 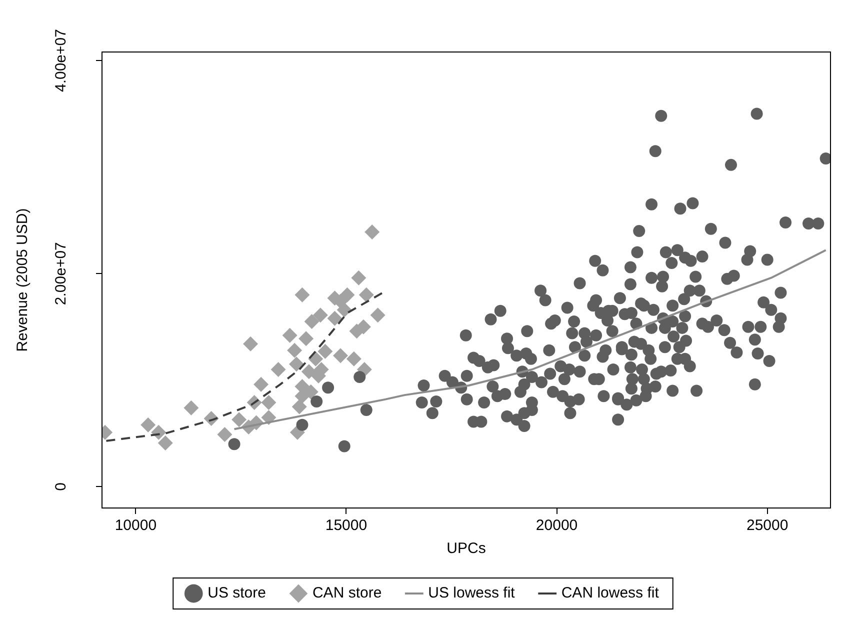 What do you see at coordinates (23, 280) in the screenshot?
I see `y-axis-title: Revenue (2005 USD)` at bounding box center [23, 280].